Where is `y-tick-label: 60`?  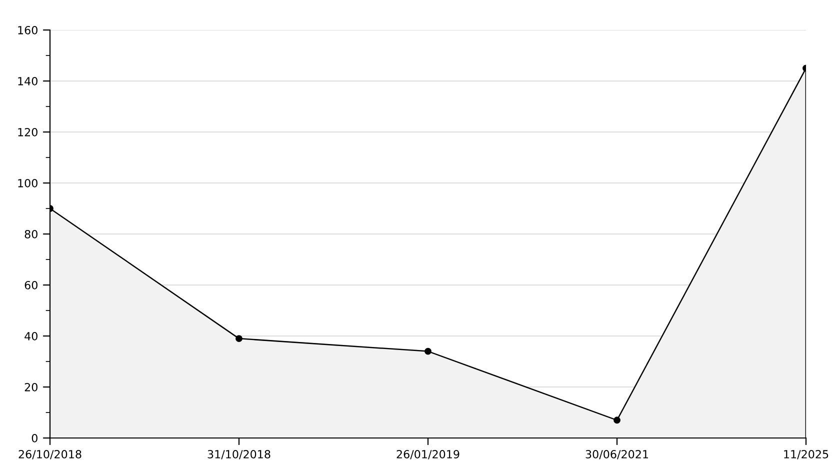 y-tick-label: 60 is located at coordinates (31, 285).